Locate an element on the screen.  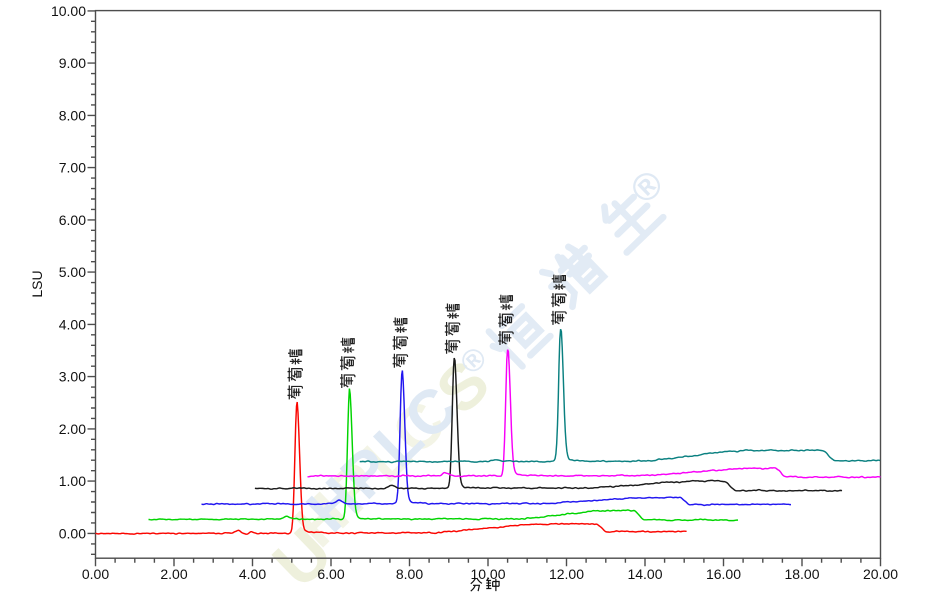
svg-text: 5.00 is located at coordinates (72, 272).